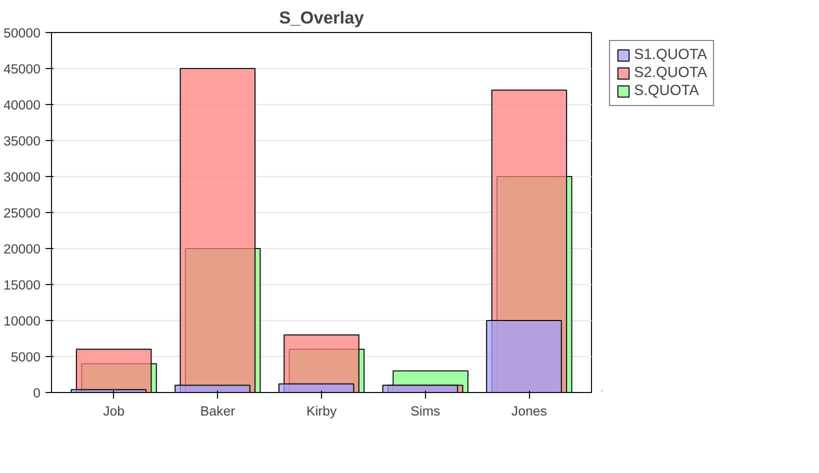 This screenshot has height=473, width=819. Describe the element at coordinates (114, 411) in the screenshot. I see `x-tick-label: Job` at that location.